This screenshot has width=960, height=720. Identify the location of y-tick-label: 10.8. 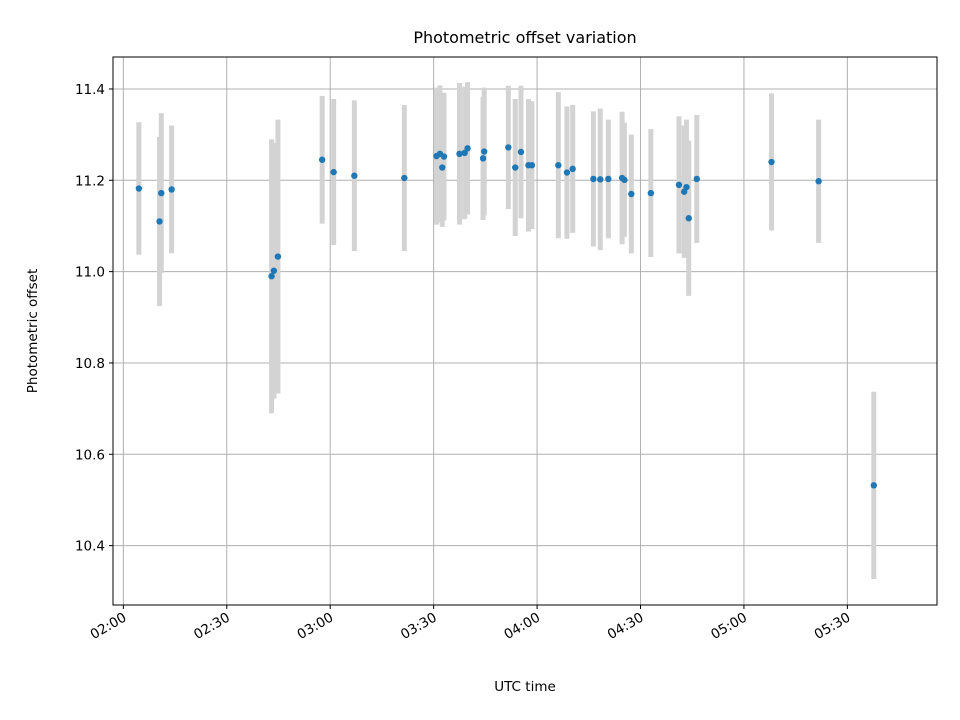
(90, 364).